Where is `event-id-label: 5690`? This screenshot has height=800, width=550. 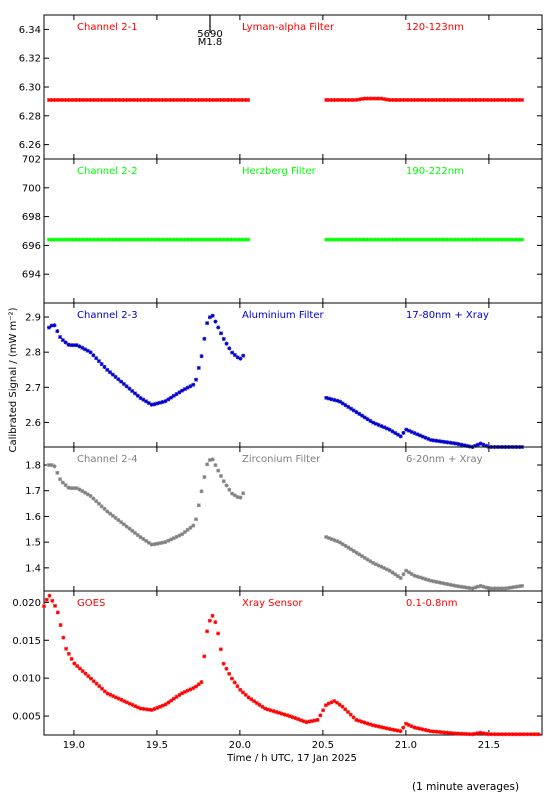
event-id-label: 5690 is located at coordinates (209, 34).